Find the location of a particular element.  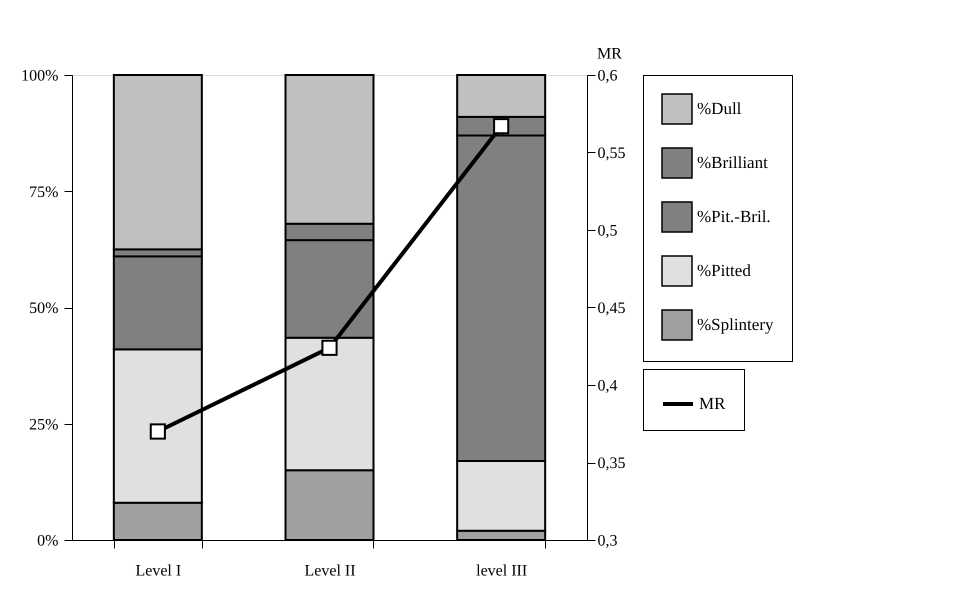

legend-label: %Brilliant is located at coordinates (732, 162).